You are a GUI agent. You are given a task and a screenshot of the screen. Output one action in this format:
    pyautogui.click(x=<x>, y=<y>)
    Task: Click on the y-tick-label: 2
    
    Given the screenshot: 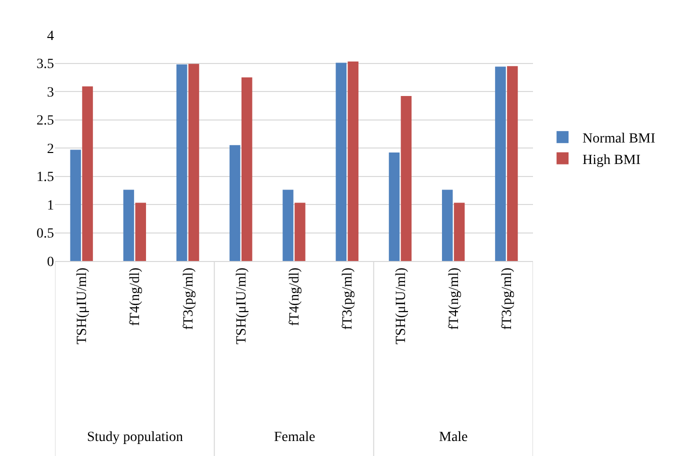 What is the action you would take?
    pyautogui.click(x=50, y=149)
    